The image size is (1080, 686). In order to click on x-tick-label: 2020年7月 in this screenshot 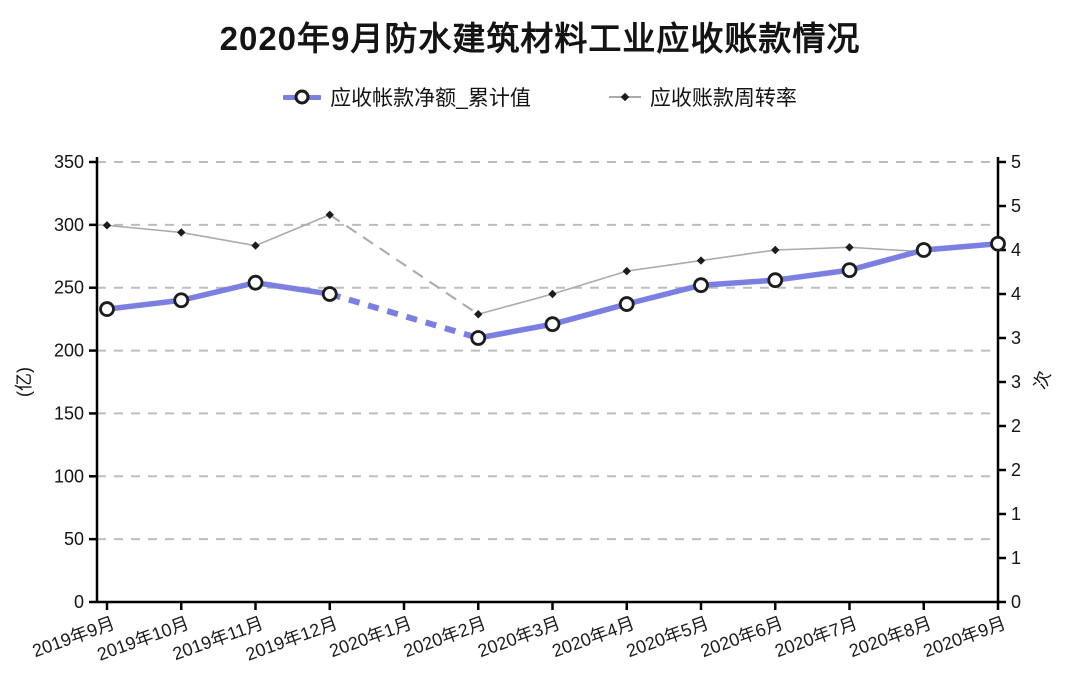, I will do `click(816, 637)`.